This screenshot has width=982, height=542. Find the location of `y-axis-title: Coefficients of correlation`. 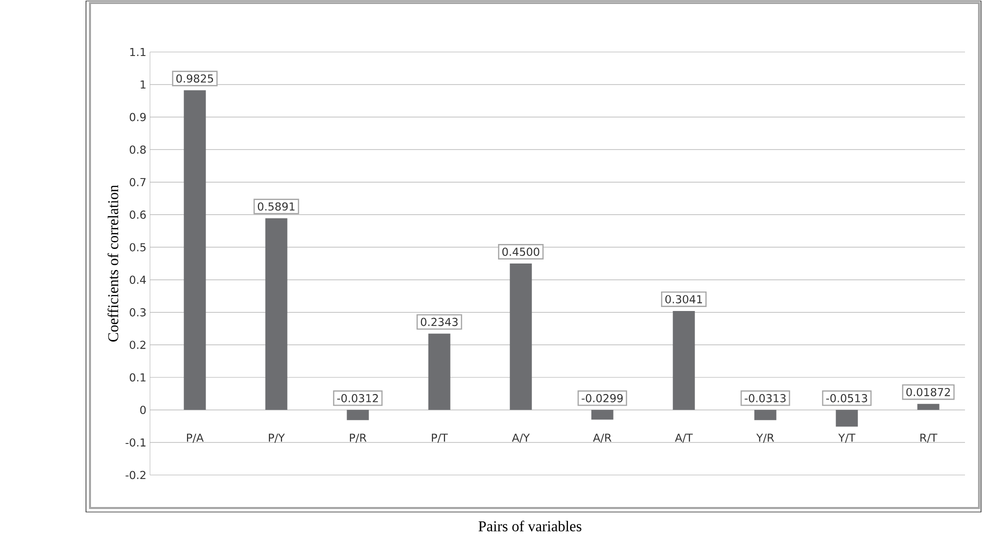

y-axis-title: Coefficients of correlation is located at coordinates (113, 263).